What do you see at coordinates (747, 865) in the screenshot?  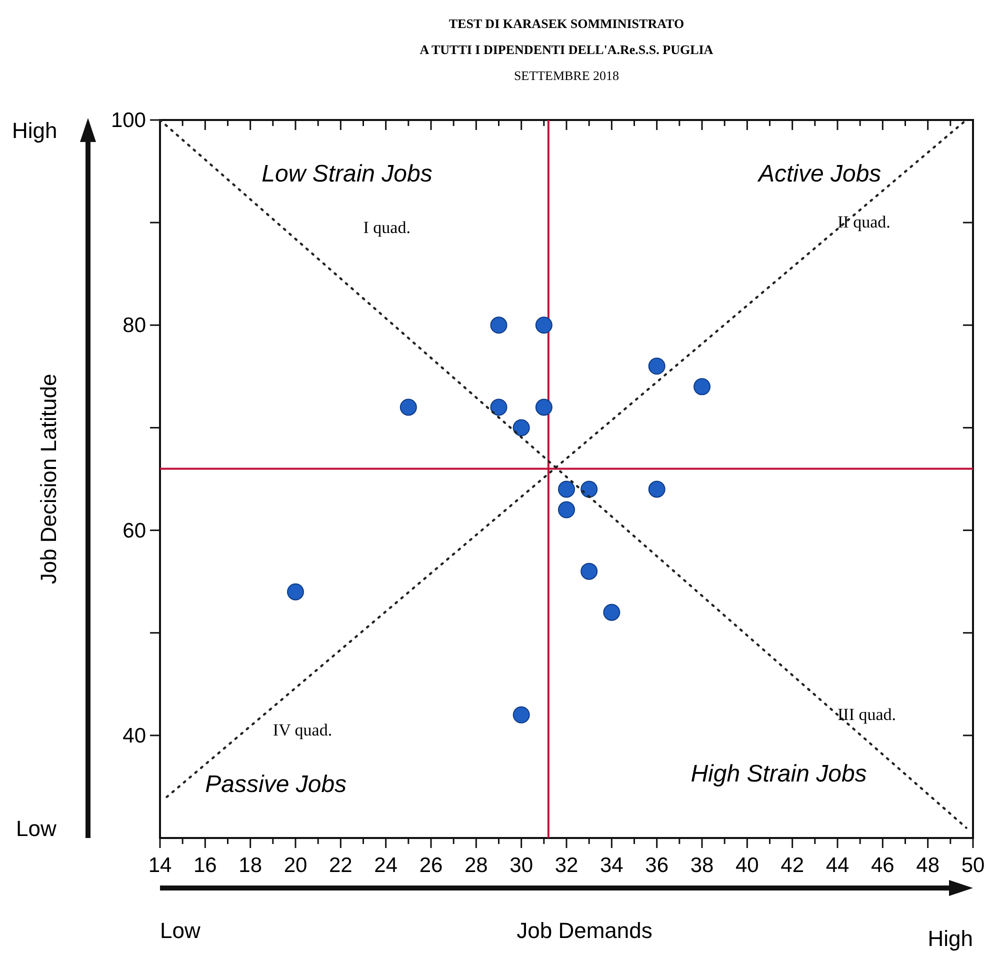 I see `x-tick-label: 40` at bounding box center [747, 865].